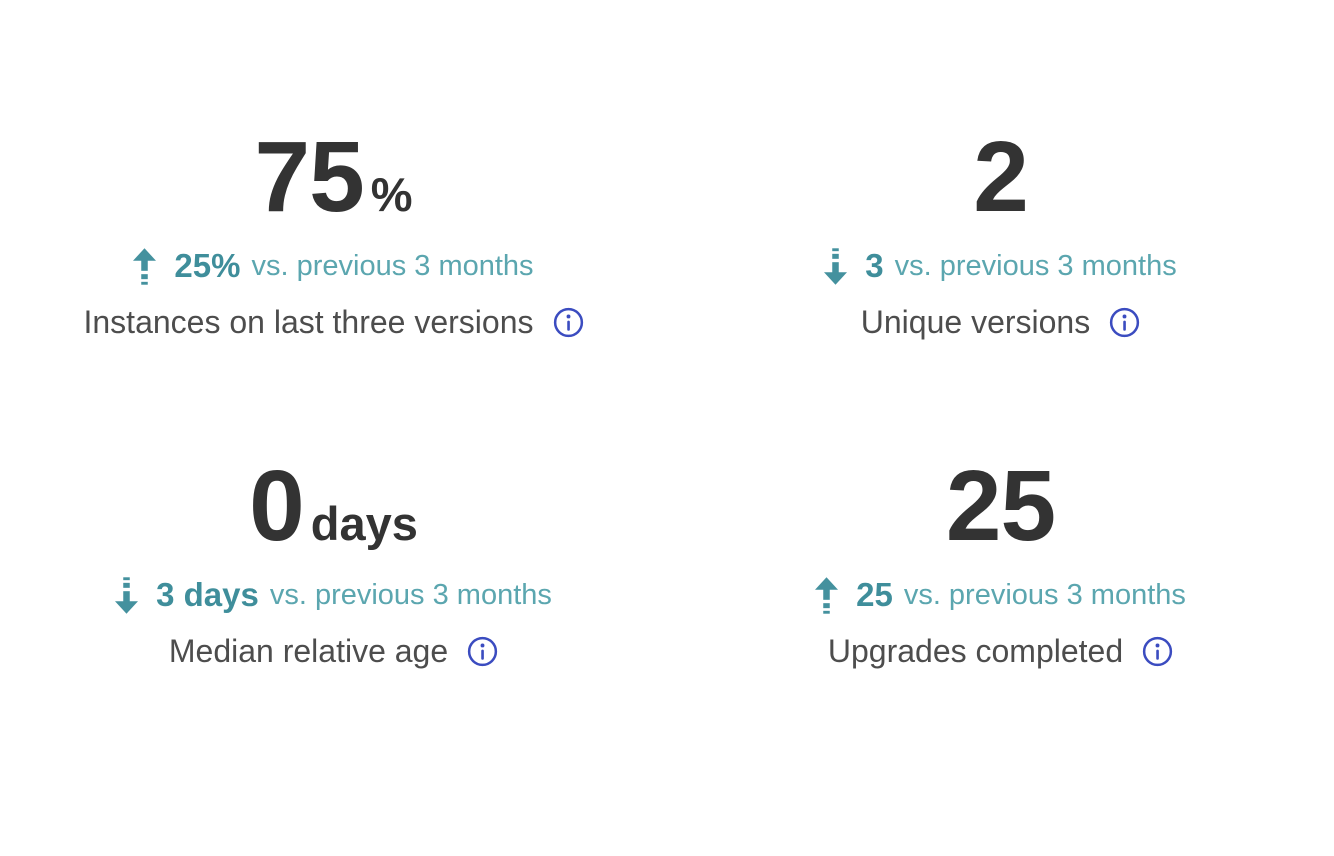 This screenshot has width=1334, height=856. I want to click on stat-value-row: 25, so click(1000, 506).